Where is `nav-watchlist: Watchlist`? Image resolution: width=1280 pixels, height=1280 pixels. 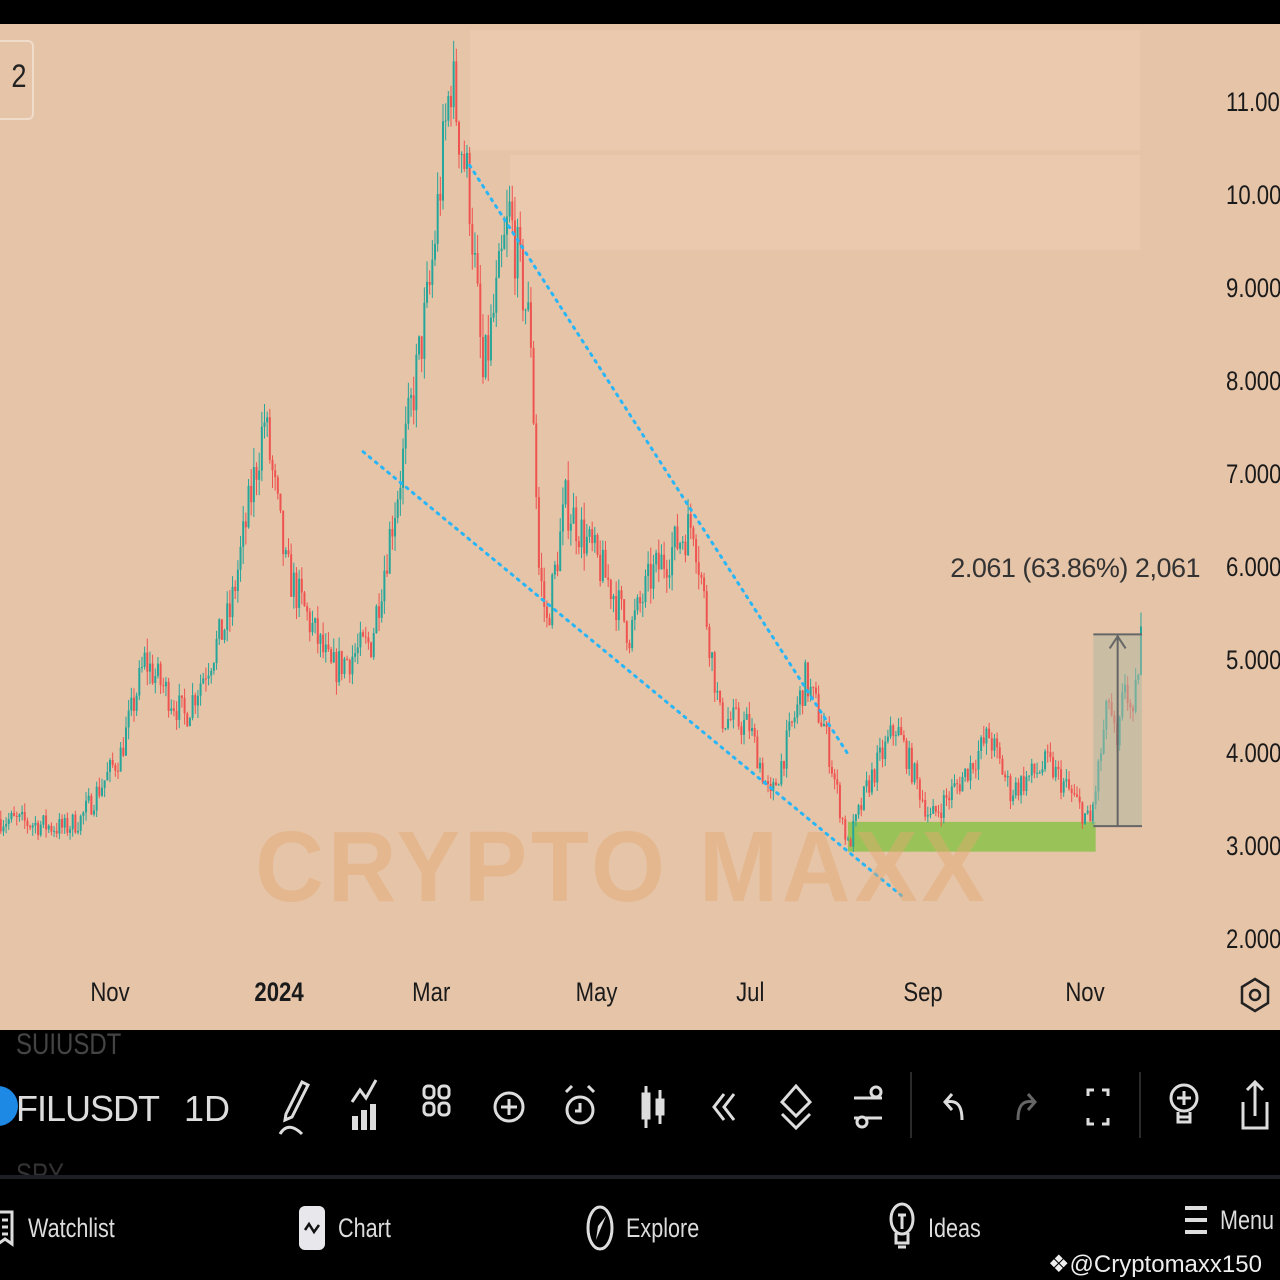
nav-watchlist: Watchlist is located at coordinates (68, 1228).